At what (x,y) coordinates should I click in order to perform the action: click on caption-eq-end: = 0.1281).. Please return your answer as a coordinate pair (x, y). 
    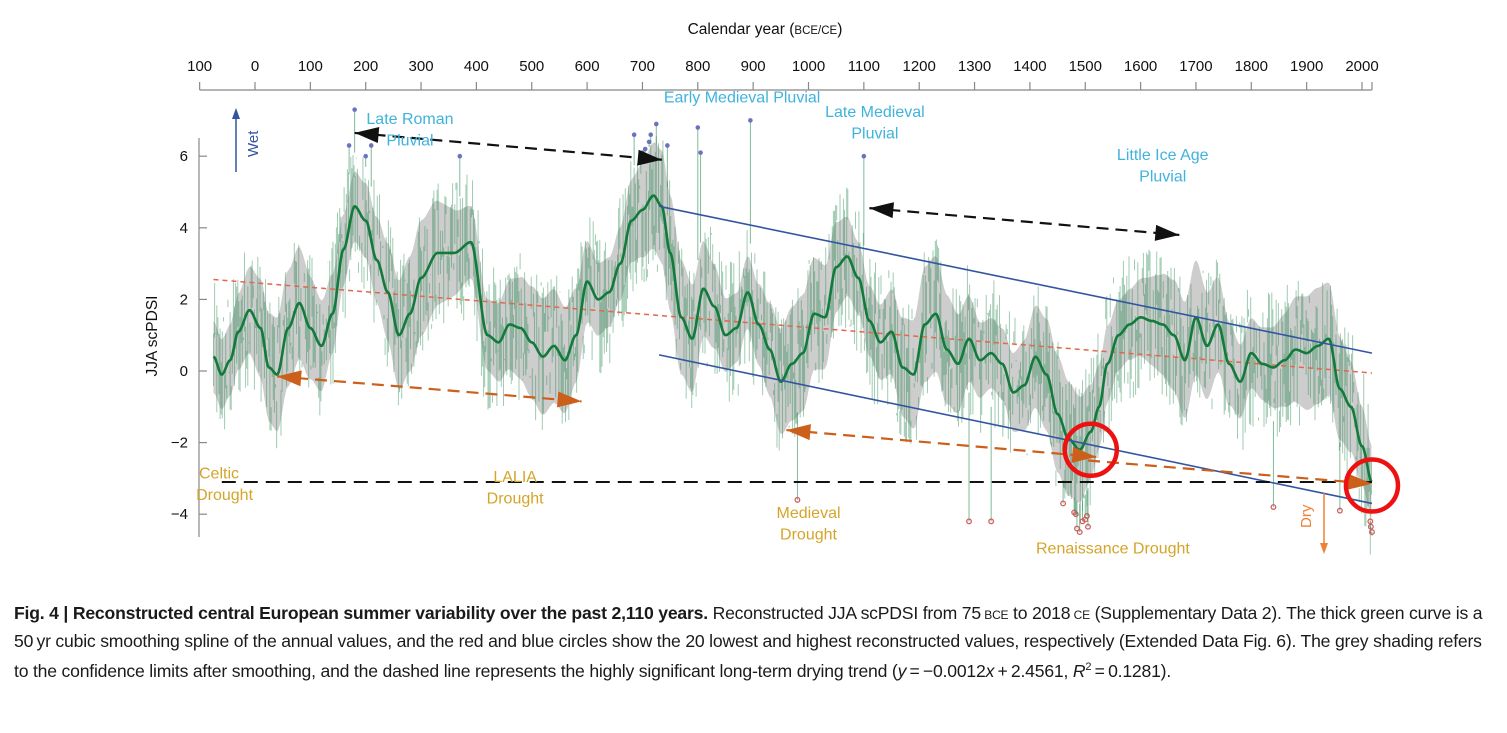
    Looking at the image, I should click on (1131, 670).